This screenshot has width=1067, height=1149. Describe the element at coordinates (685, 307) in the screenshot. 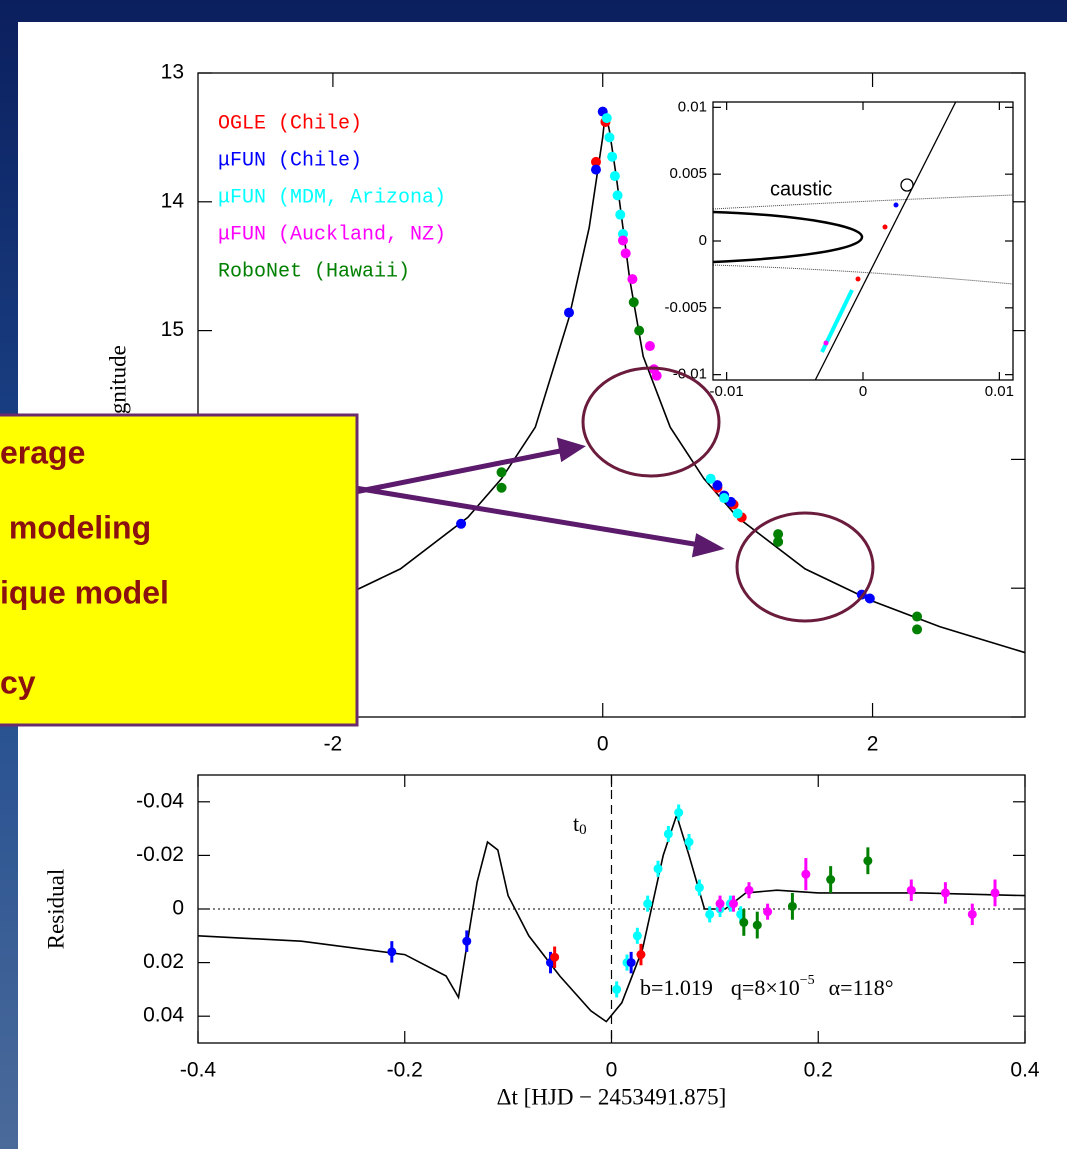

I see `y-tick-label: -0.005` at that location.